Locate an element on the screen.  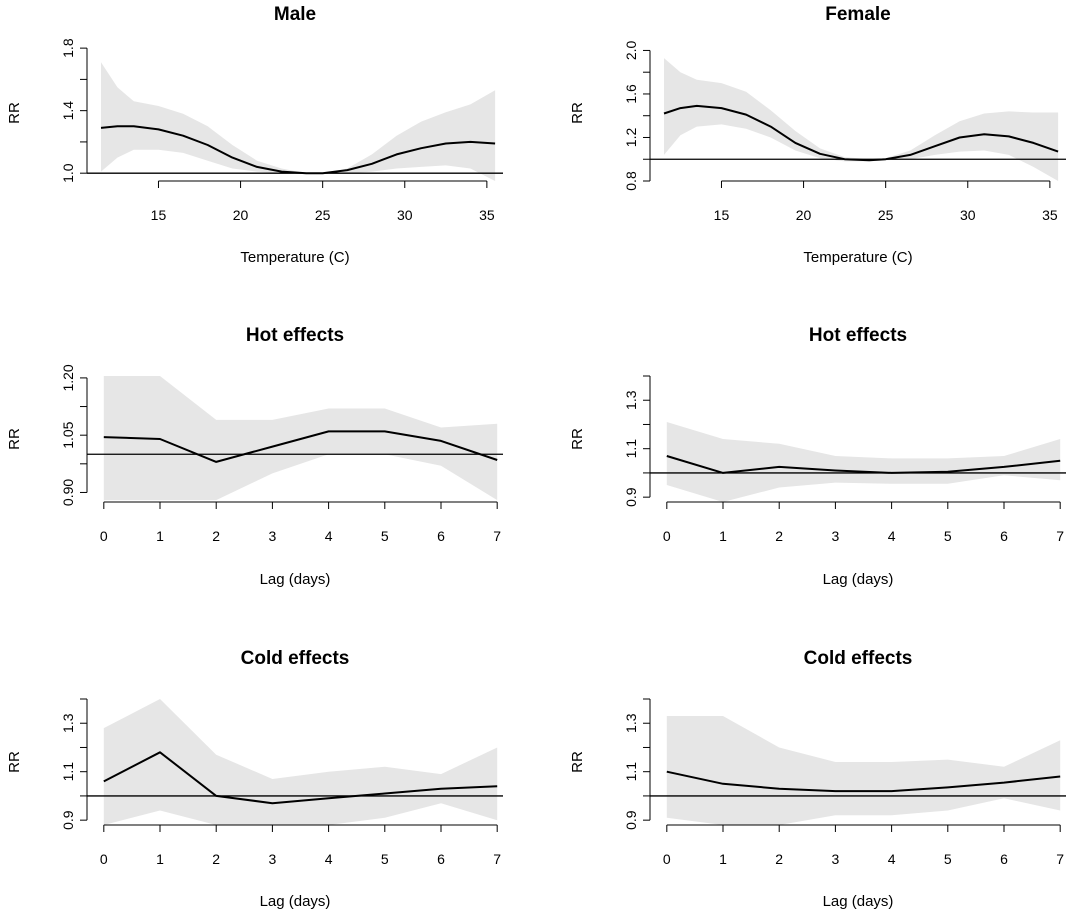
y-tick-label: 1.6 is located at coordinates (631, 94).